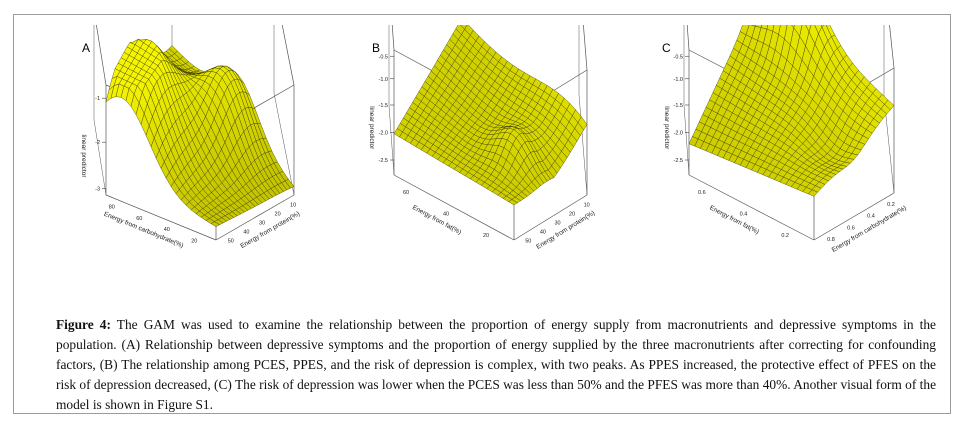 The image size is (964, 430). What do you see at coordinates (86, 48) in the screenshot?
I see `panel-label: A` at bounding box center [86, 48].